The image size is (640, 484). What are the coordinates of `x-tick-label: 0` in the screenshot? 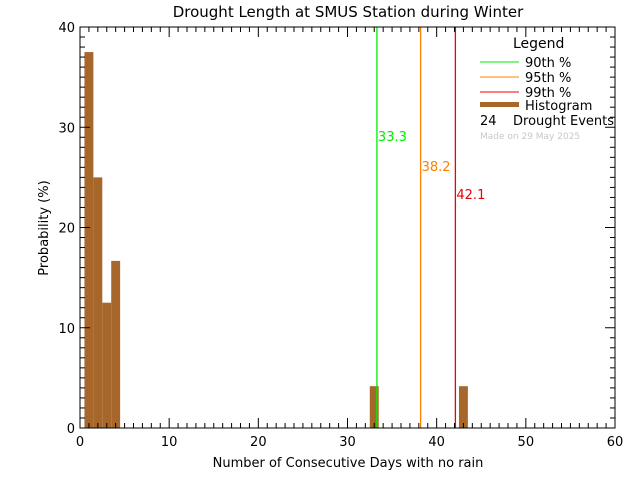 It's located at (80, 442).